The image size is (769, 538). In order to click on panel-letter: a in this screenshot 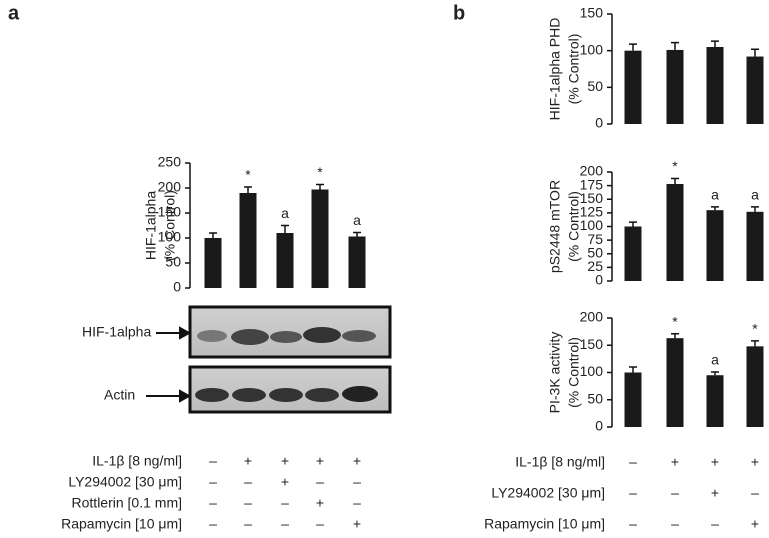, I will do `click(14, 13)`.